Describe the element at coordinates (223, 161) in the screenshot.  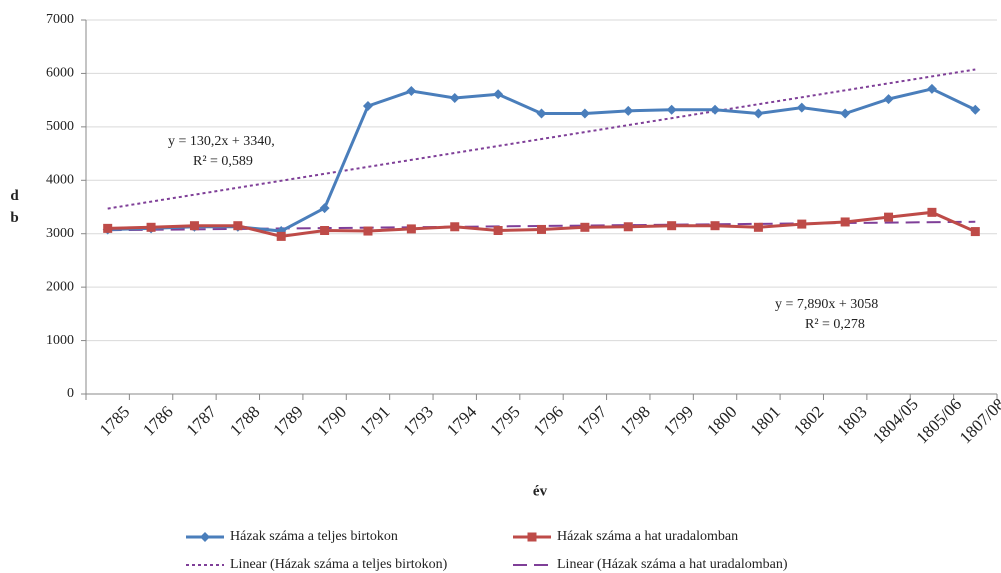
I see `trend-r2: R² = 0,589` at that location.